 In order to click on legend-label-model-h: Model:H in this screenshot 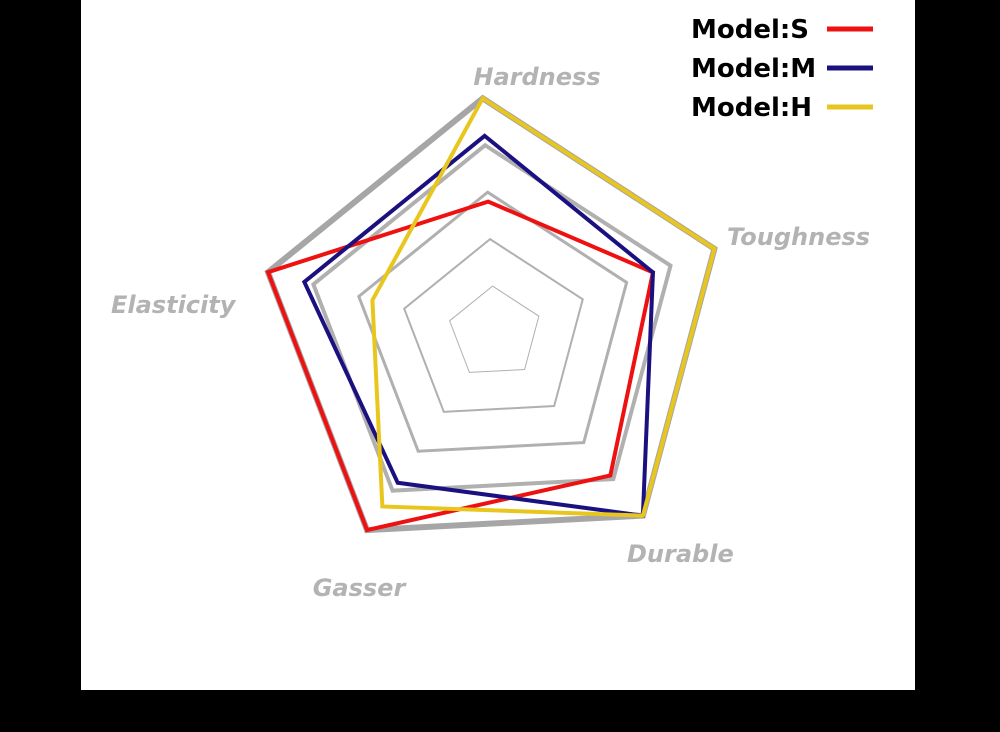, I will do `click(751, 108)`.